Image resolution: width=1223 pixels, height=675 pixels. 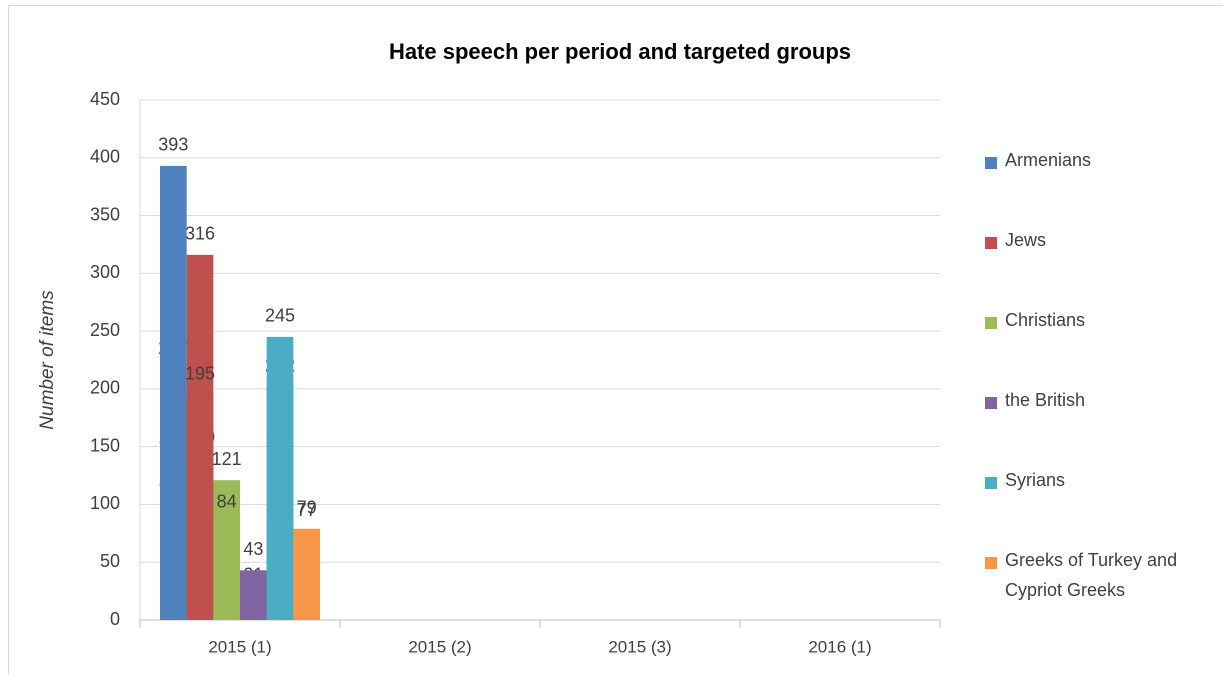 What do you see at coordinates (227, 459) in the screenshot?
I see `data-label: 121` at bounding box center [227, 459].